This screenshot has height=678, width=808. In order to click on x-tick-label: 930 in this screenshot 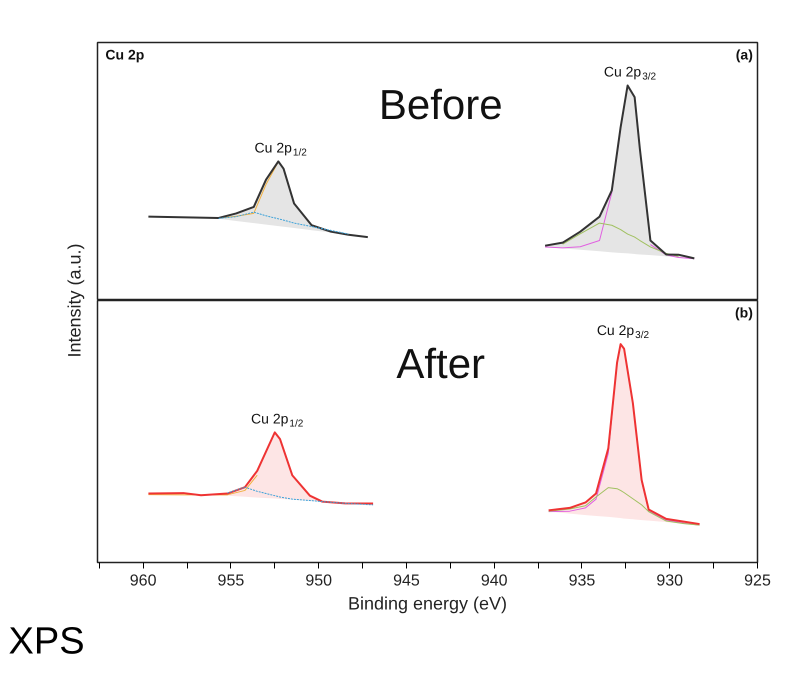, I will do `click(670, 581)`.